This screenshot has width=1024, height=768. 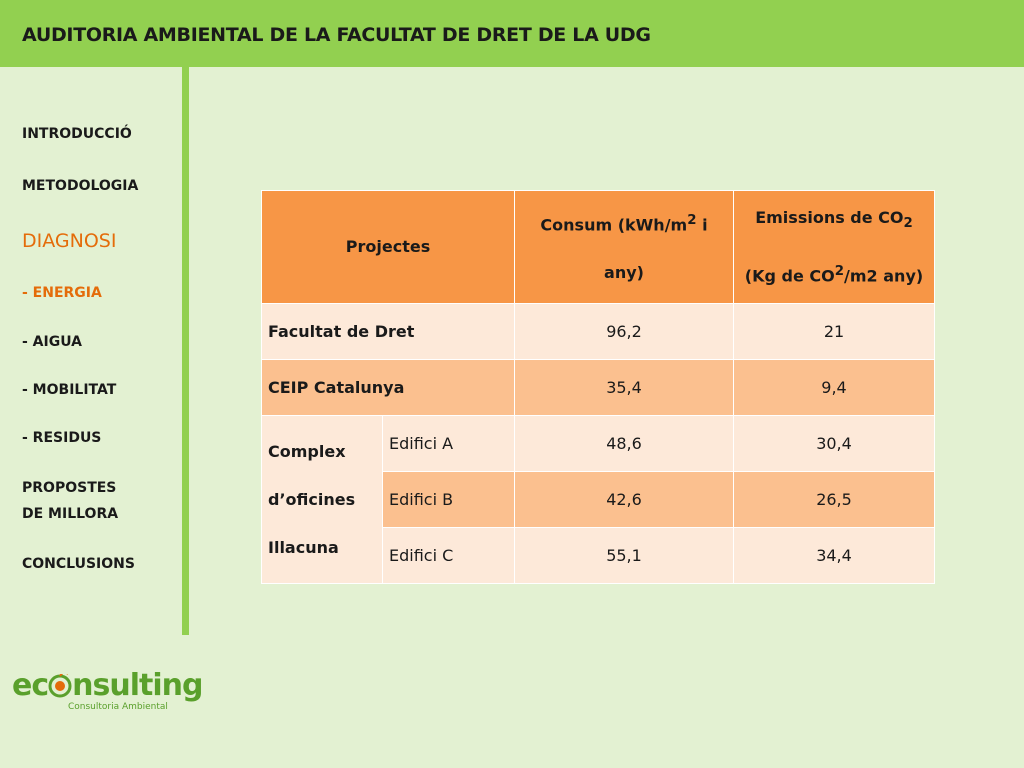 I want to click on text: Emissions de CO, so click(x=829, y=217).